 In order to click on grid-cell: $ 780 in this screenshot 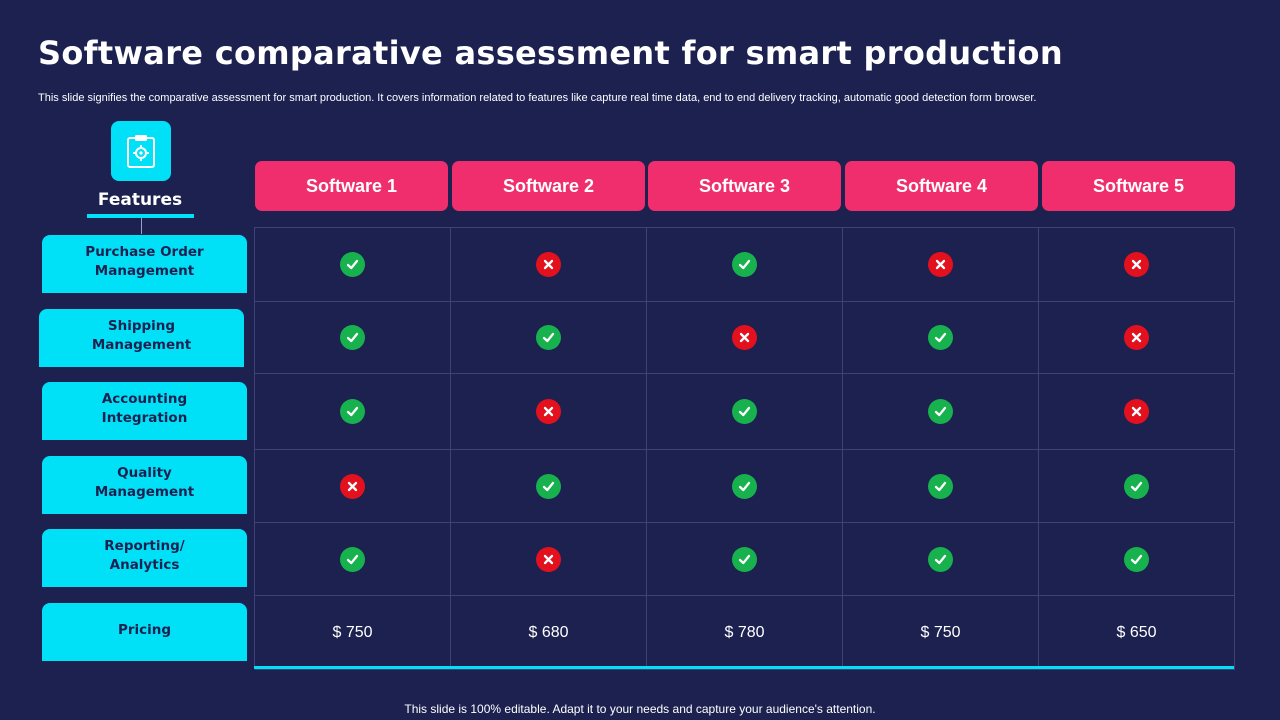, I will do `click(745, 633)`.